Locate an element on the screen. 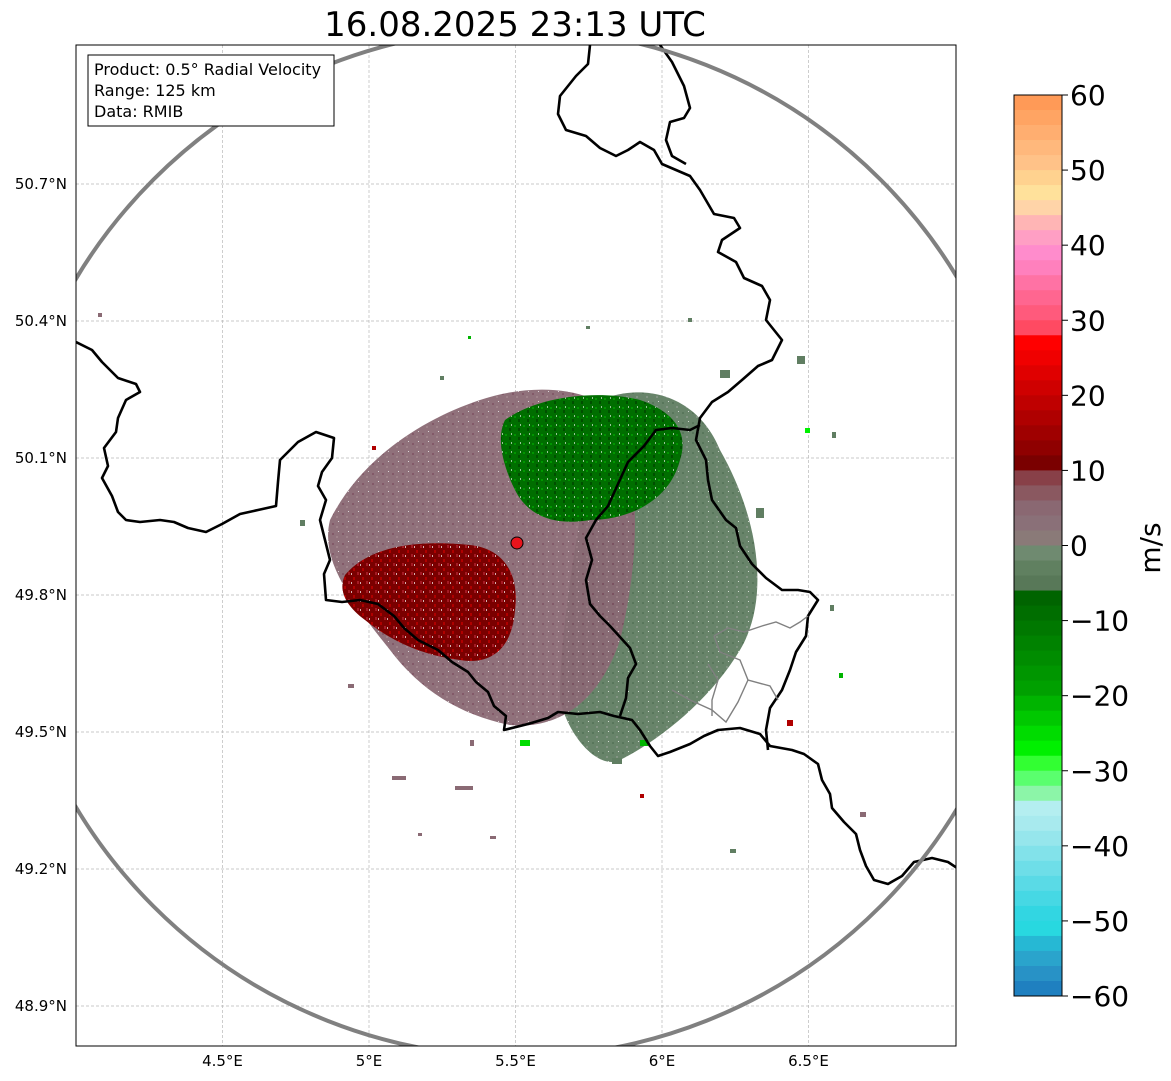 This screenshot has height=1081, width=1171. colorbar-tick-label: 10 is located at coordinates (1088, 470).